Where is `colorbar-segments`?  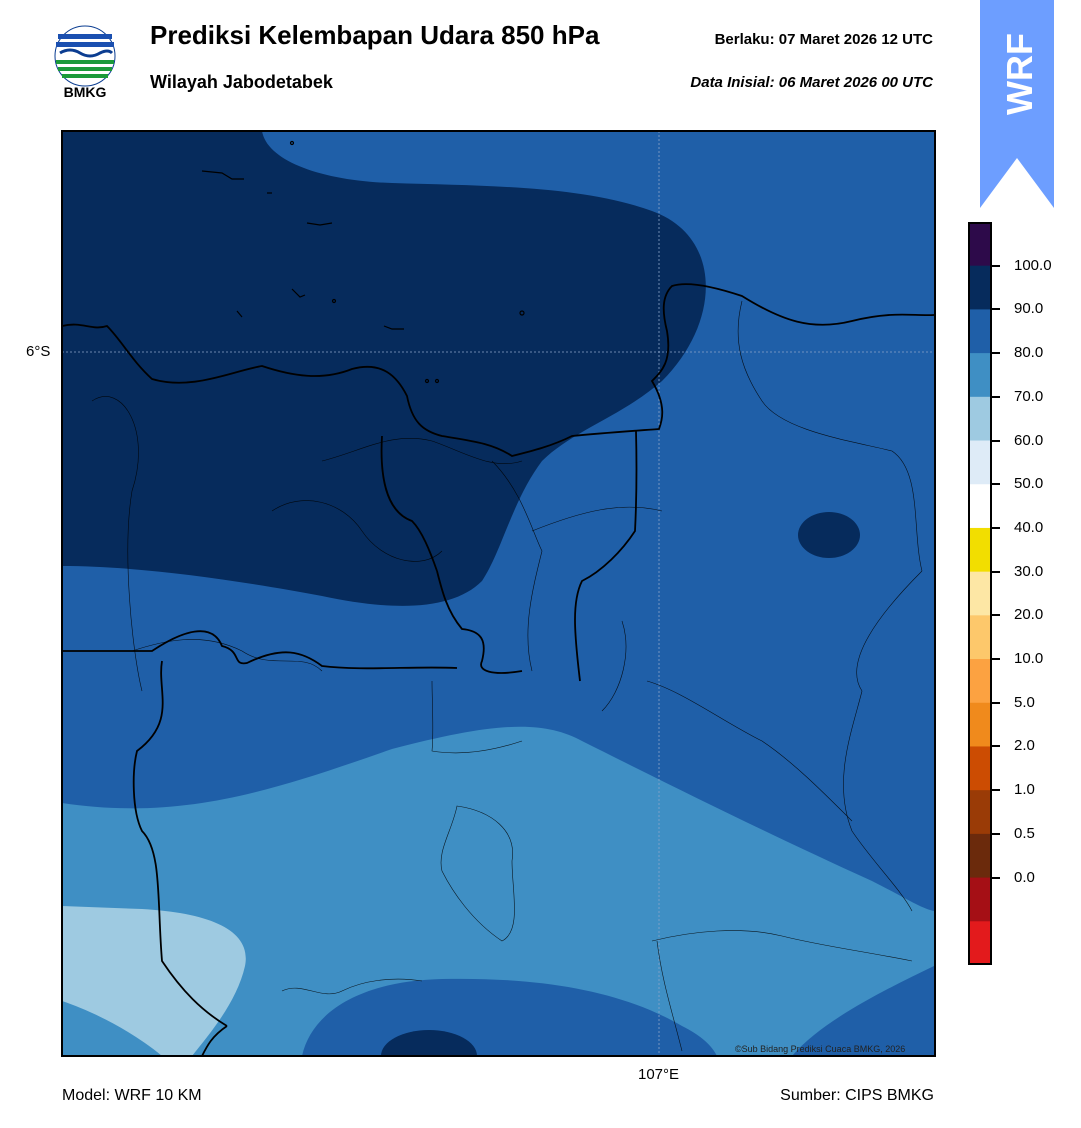 colorbar-segments is located at coordinates (980, 593).